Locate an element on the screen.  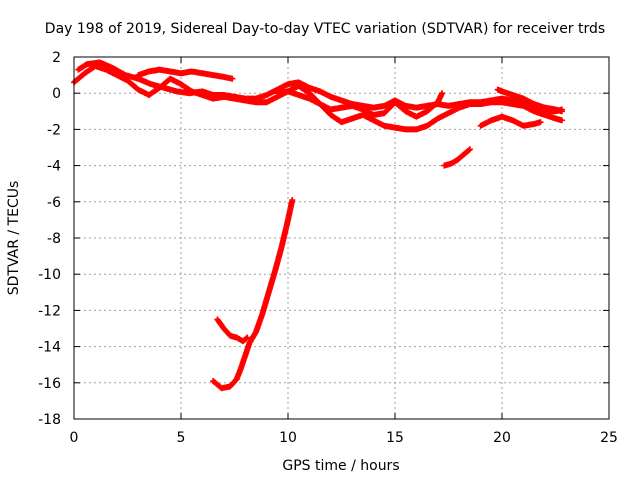
y-tick-label: -12 is located at coordinates (49, 311).